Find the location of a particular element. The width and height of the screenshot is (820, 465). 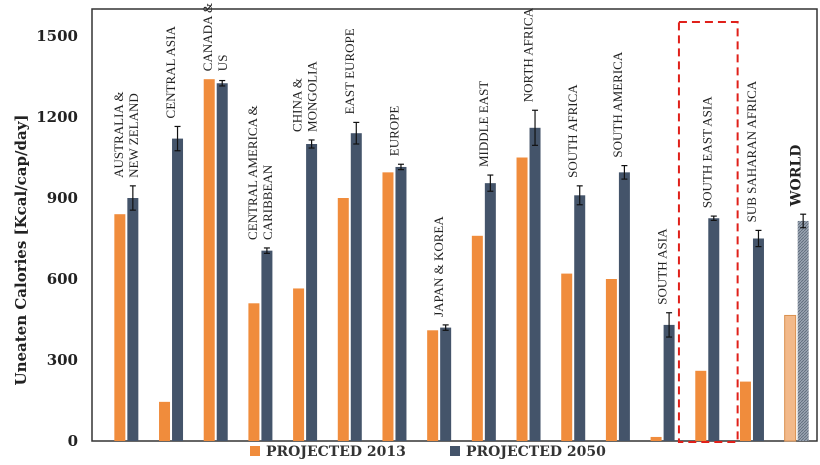

region-label: SUB SAHARAN AFRICA is located at coordinates (751, 151).